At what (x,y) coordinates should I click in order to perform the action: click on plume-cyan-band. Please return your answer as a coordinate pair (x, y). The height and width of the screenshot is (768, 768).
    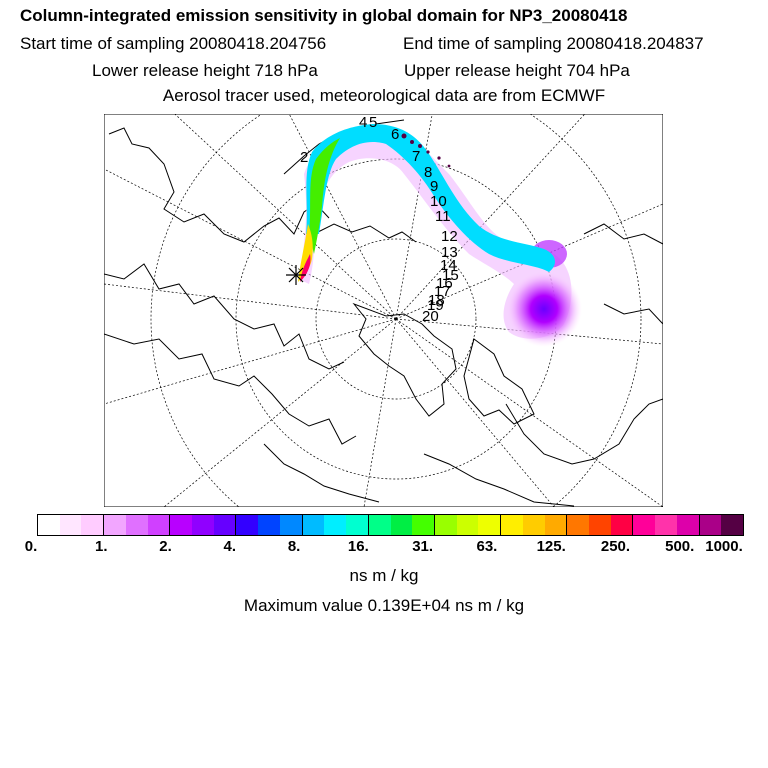
    Looking at the image, I should click on (431, 198).